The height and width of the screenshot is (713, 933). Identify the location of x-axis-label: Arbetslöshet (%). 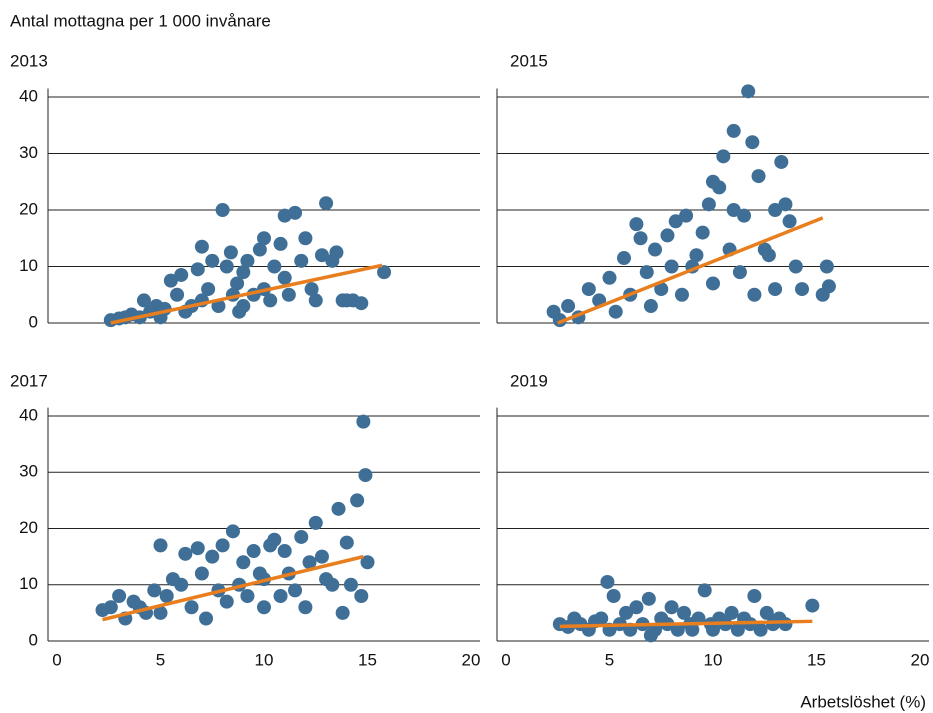
(863, 701).